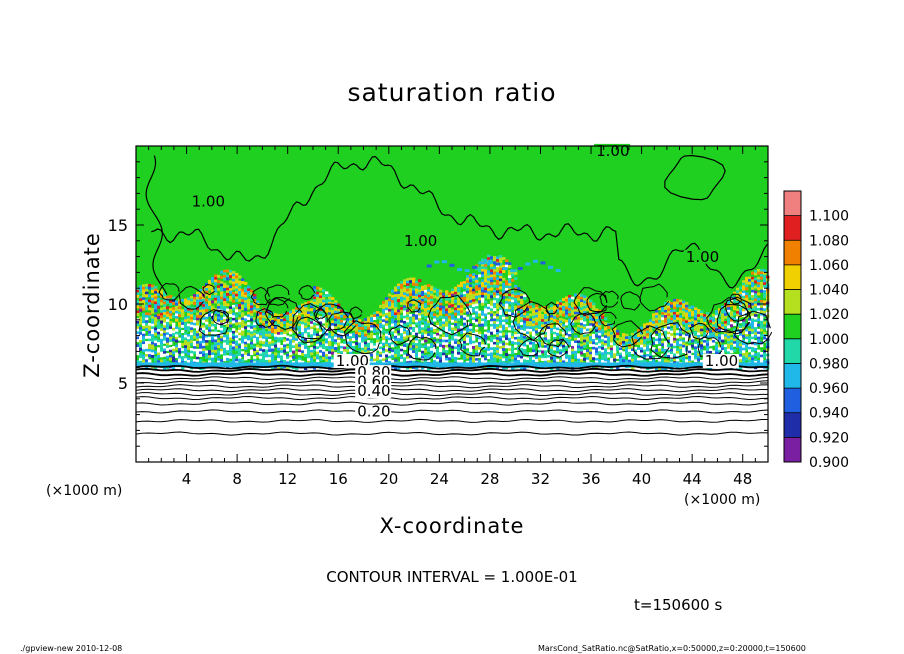  What do you see at coordinates (187, 479) in the screenshot?
I see `x-tick-label-4: 4` at bounding box center [187, 479].